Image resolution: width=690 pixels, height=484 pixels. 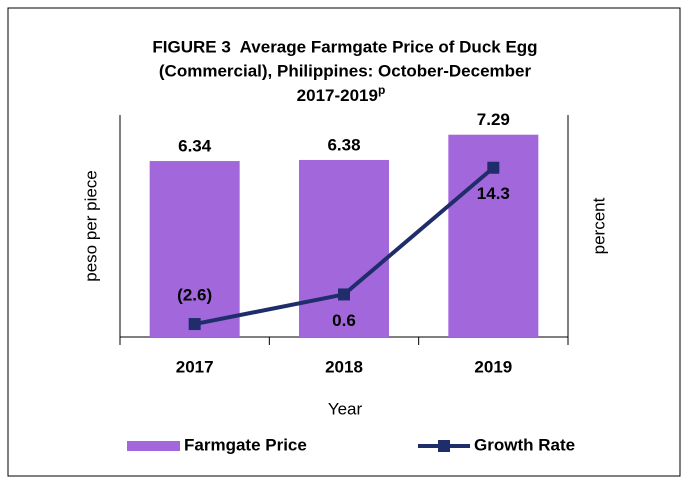 What do you see at coordinates (195, 366) in the screenshot?
I see `x-tick-label: 2017` at bounding box center [195, 366].